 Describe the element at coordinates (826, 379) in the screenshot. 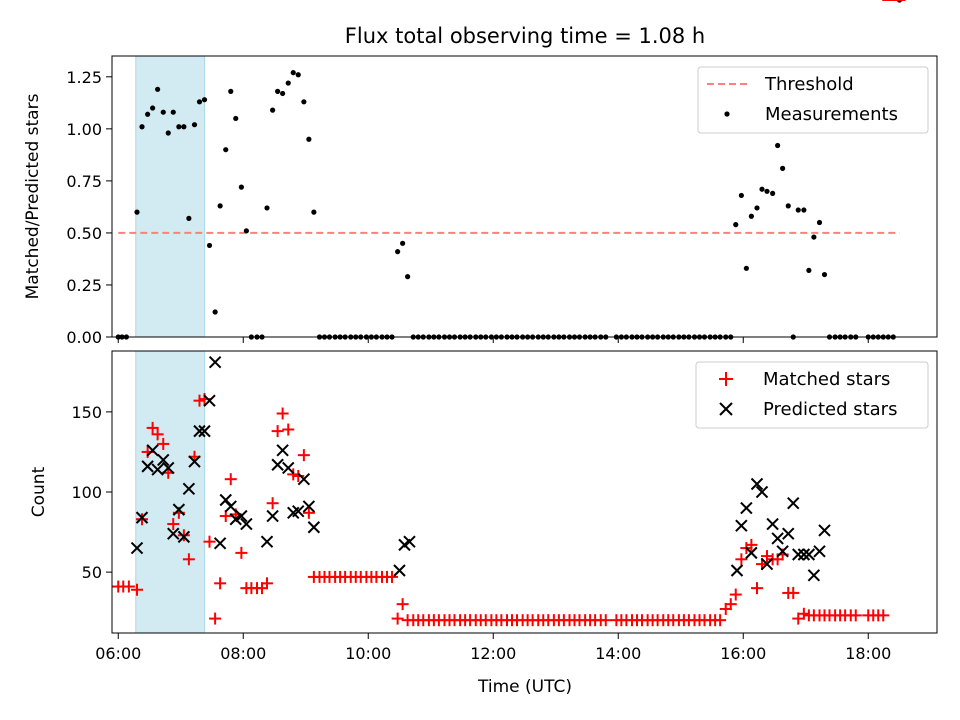

I see `legend-matched-label: Matched stars` at that location.